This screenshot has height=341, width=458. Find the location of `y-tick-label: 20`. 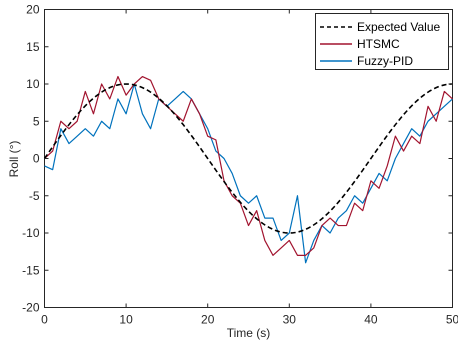

y-tick-label: 20 is located at coordinates (33, 10).